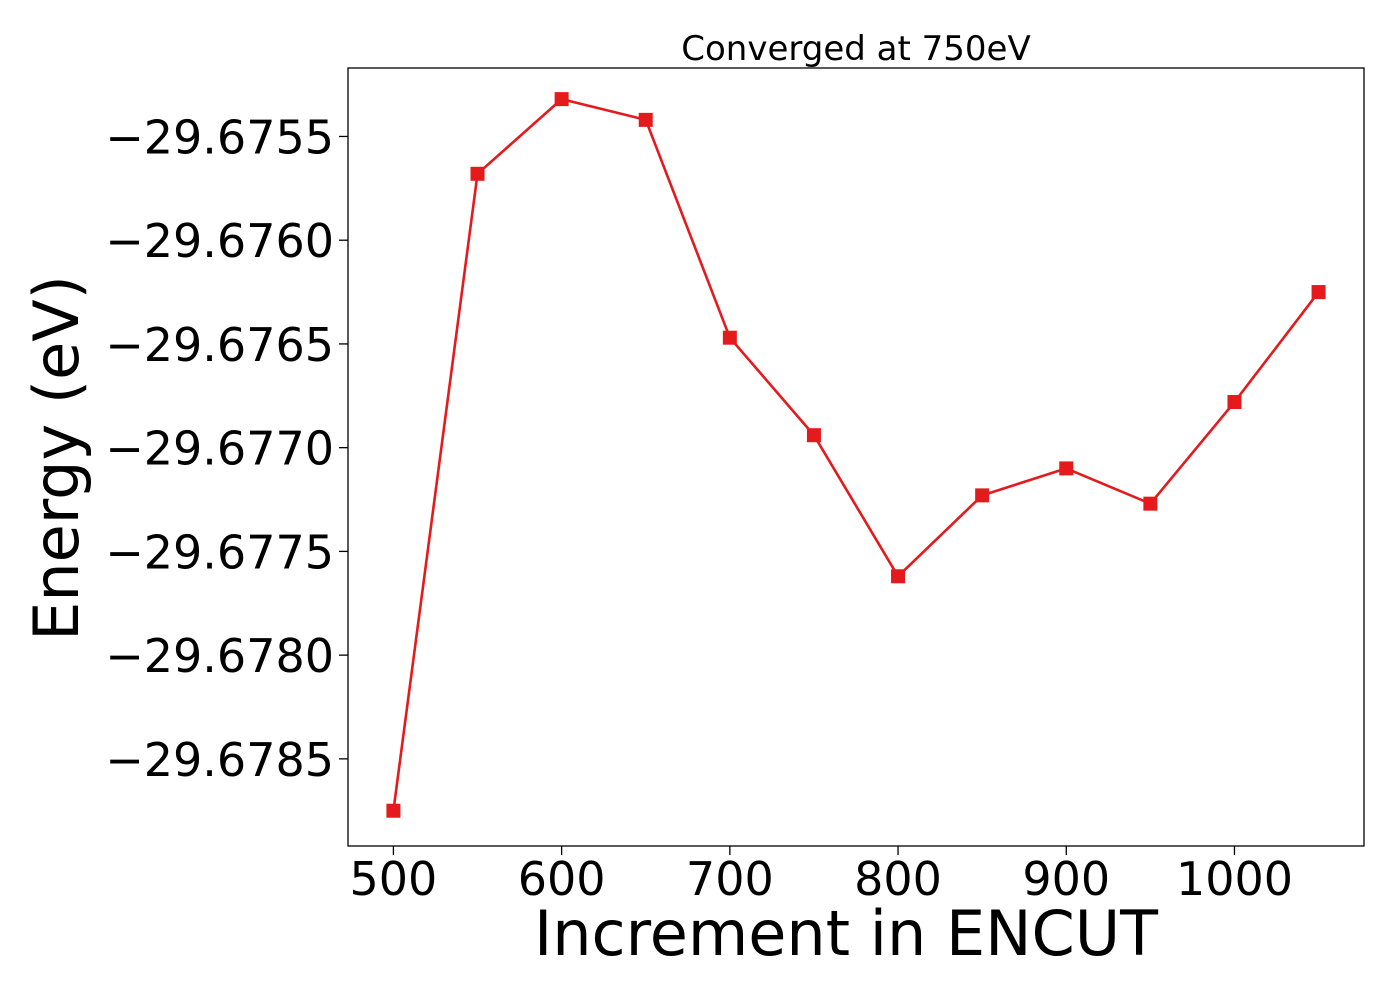  I want to click on y-tick-label: −29.6770, so click(219, 449).